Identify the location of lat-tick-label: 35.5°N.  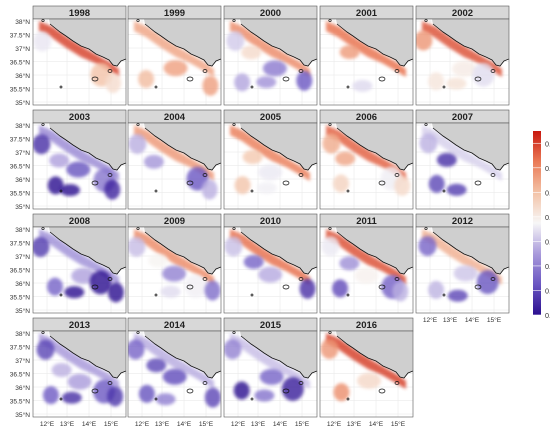
(20, 90).